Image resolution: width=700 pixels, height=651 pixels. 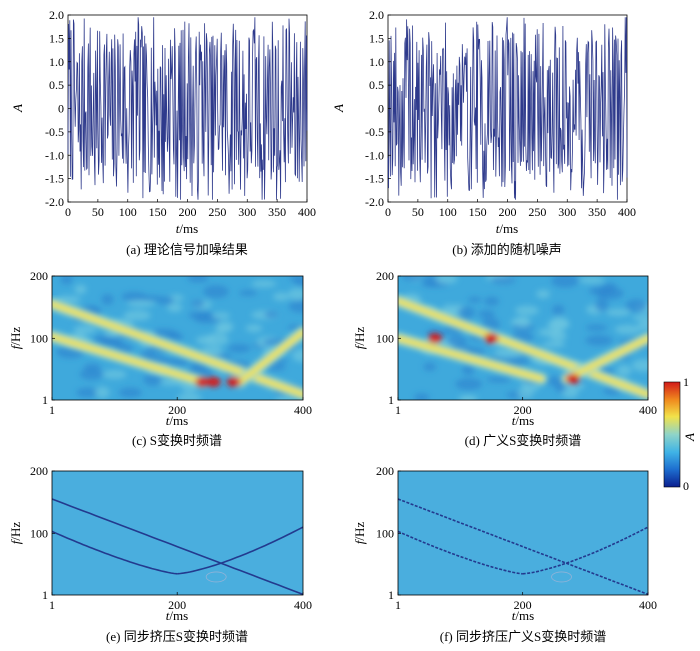 I want to click on x-tick-label: 350, so click(x=597, y=212).